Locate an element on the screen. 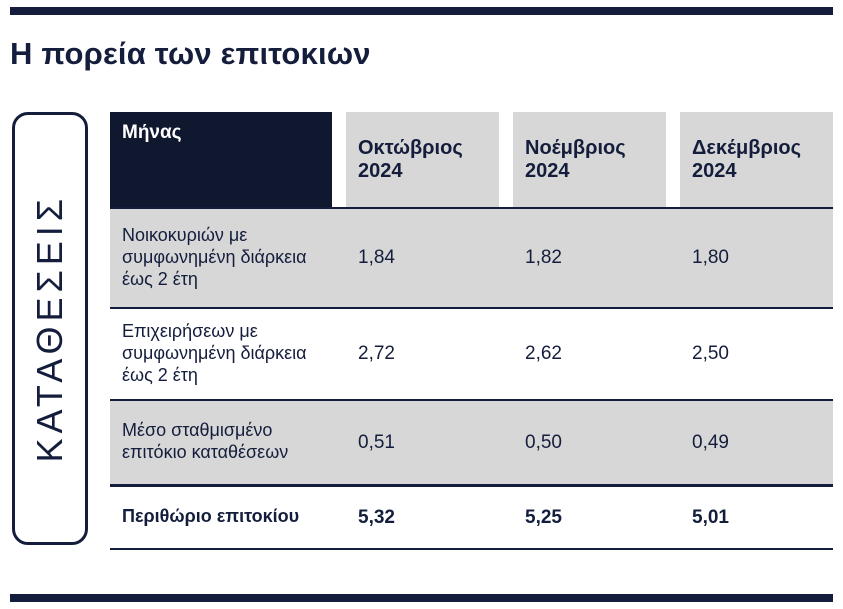  table-header-october: Οκτώβριος 2024 is located at coordinates (422, 159).